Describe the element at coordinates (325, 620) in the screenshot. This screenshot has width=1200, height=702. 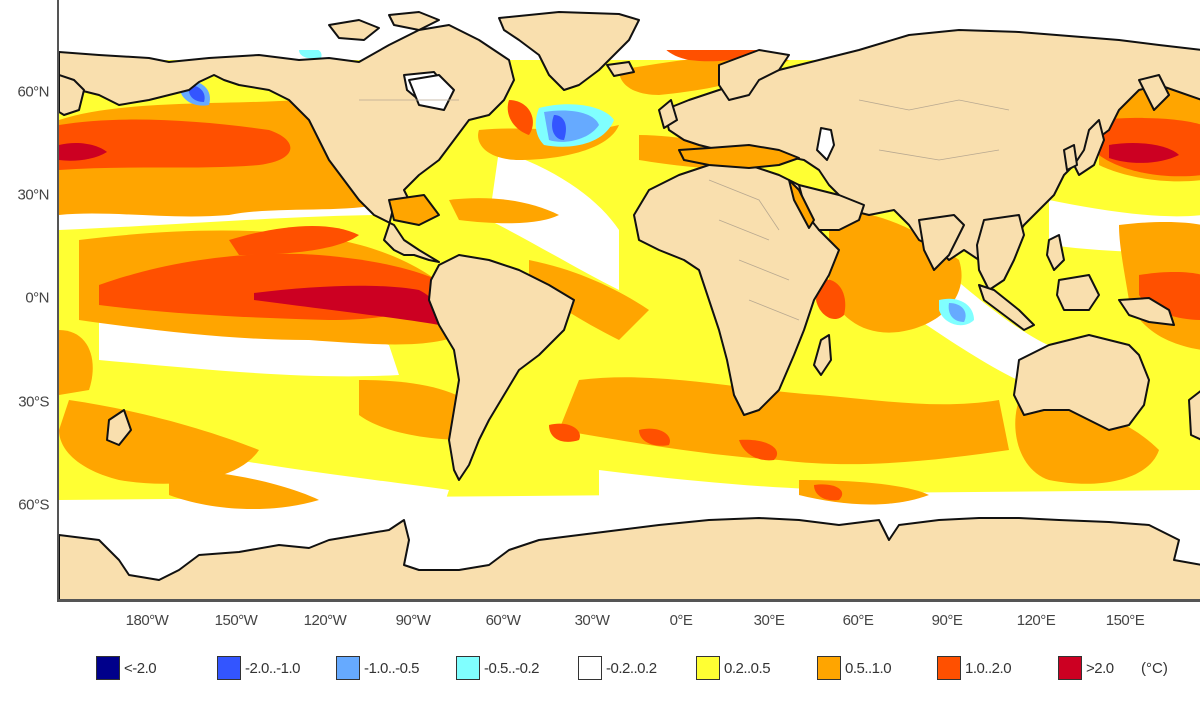
I see `lon-label-120w: 120°W` at that location.